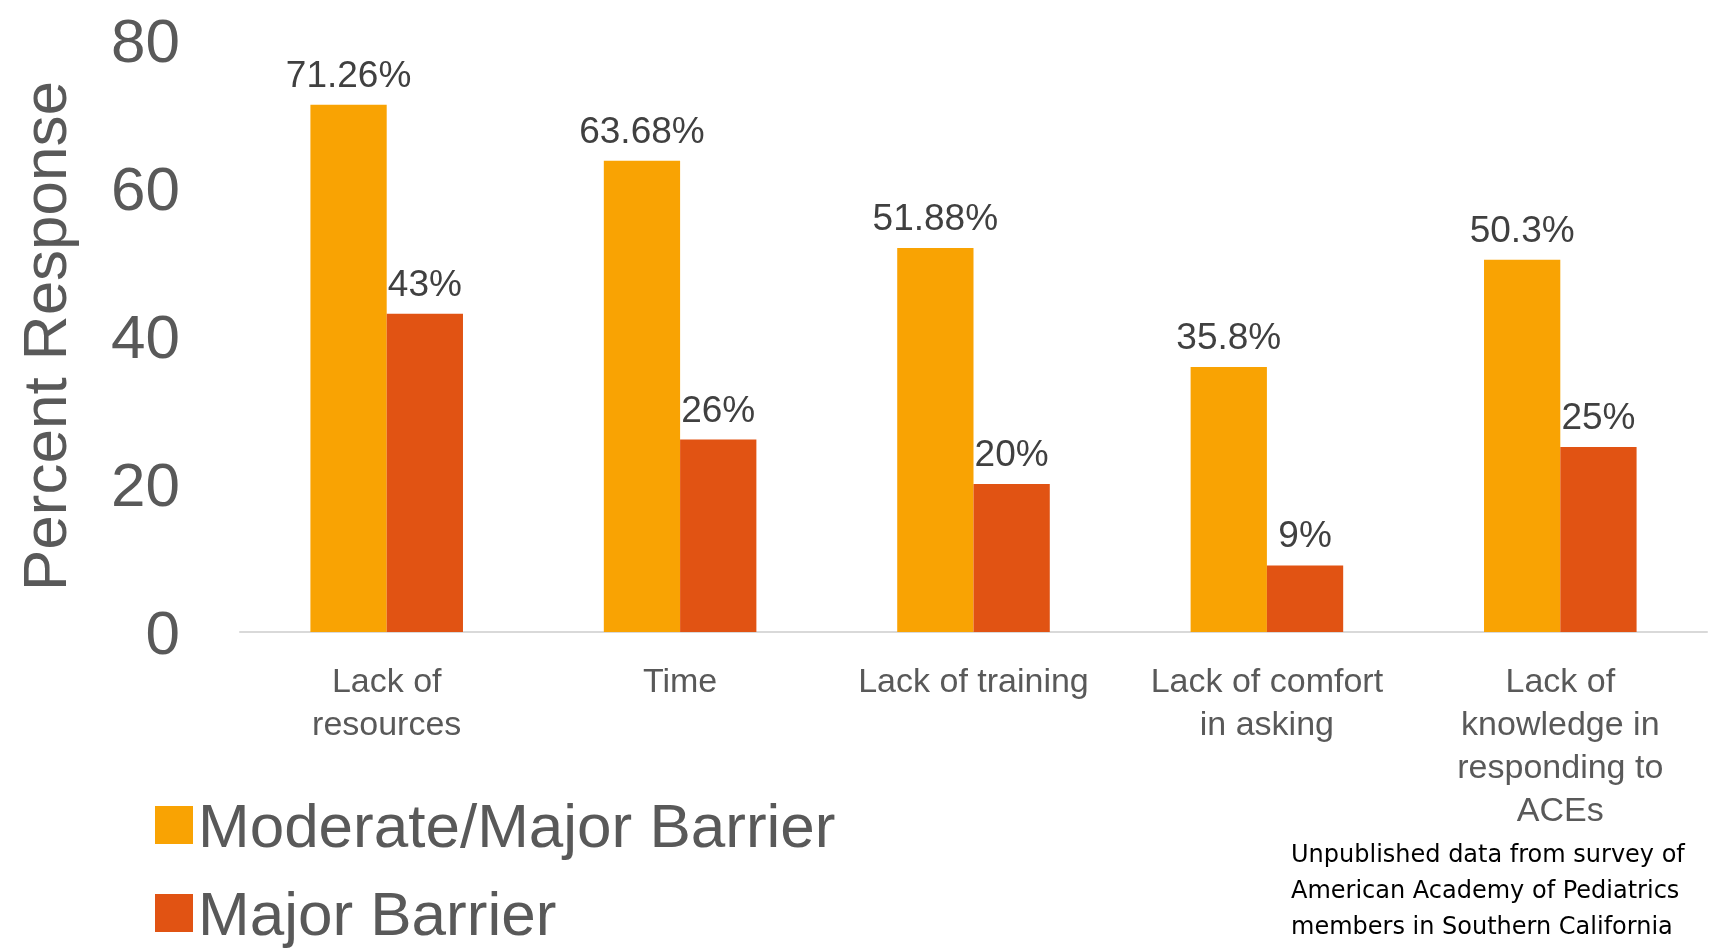 This screenshot has height=949, width=1717. Describe the element at coordinates (424, 283) in the screenshot. I see `data-label: 43%` at that location.